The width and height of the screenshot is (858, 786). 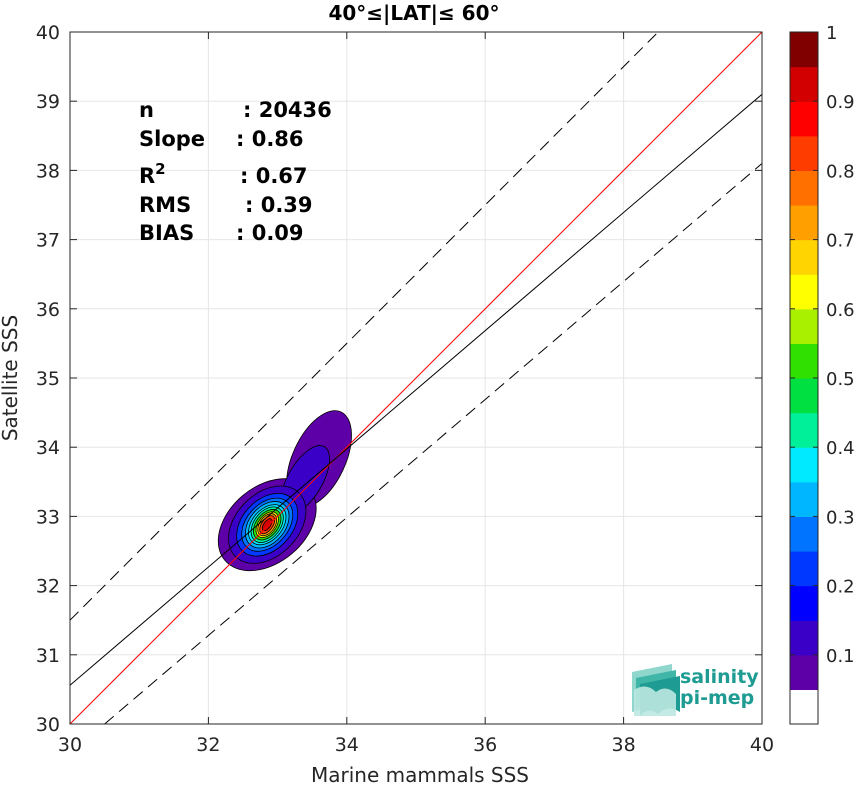 I want to click on colorbar-tick-label: 0.4, so click(x=840, y=448).